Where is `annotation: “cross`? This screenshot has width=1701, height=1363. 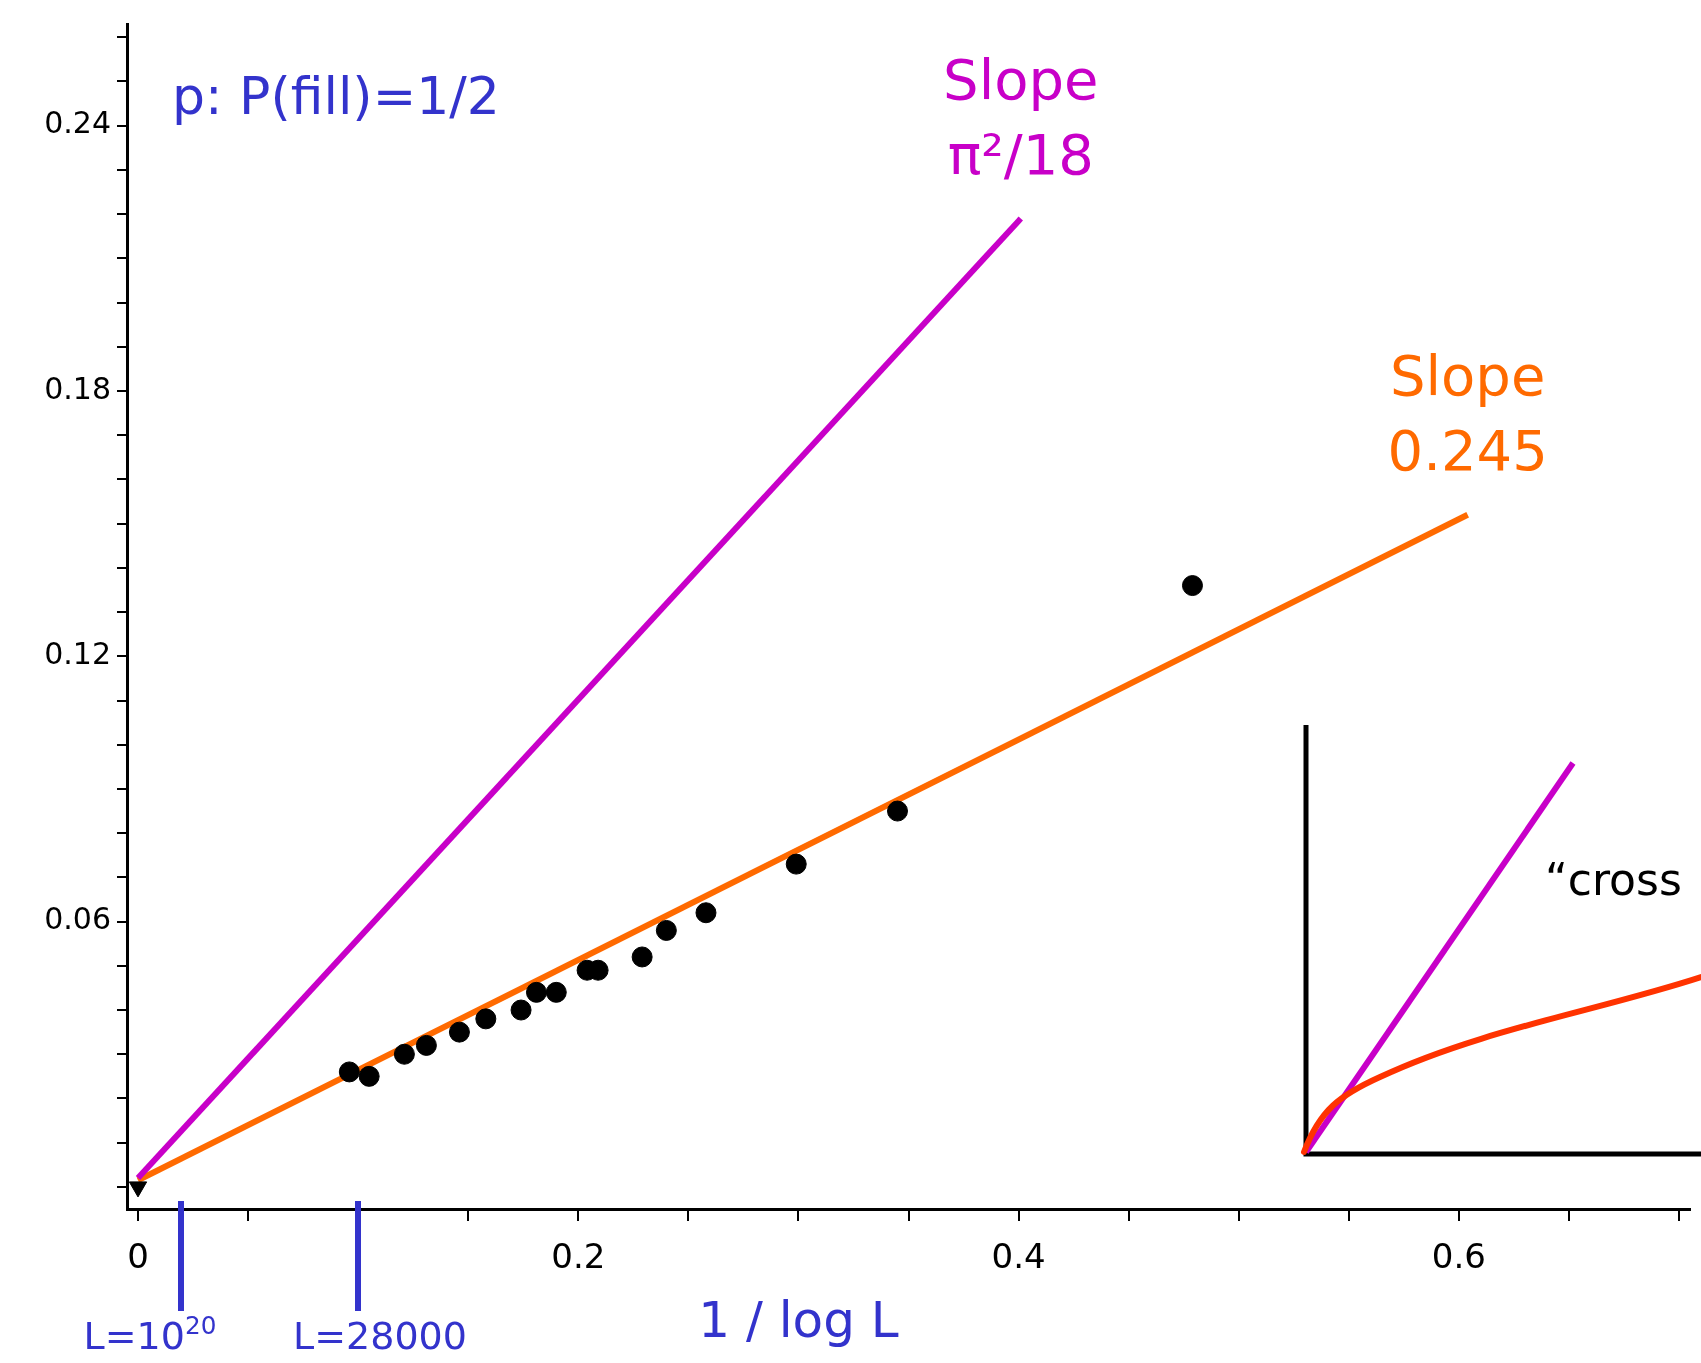 annotation: “cross is located at coordinates (1613, 879).